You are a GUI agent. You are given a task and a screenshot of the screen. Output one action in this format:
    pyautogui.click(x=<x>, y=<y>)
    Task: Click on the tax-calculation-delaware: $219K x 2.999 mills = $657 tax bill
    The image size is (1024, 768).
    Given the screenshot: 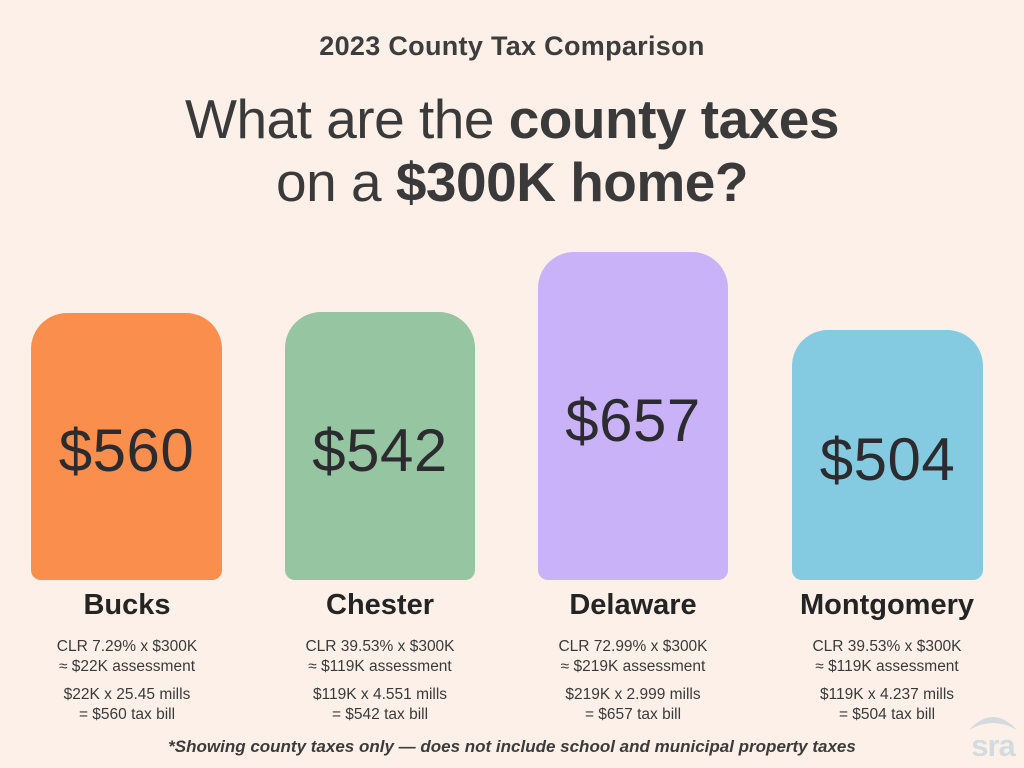 What is the action you would take?
    pyautogui.click(x=633, y=704)
    